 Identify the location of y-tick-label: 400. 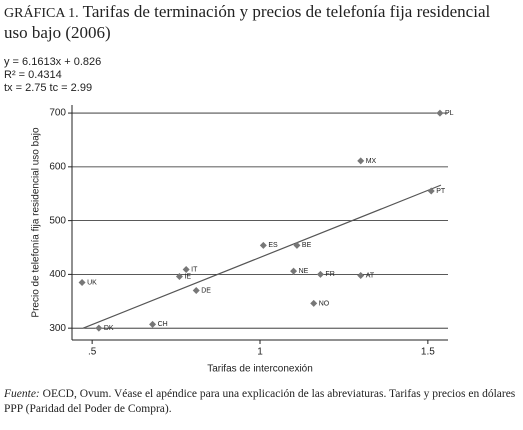
(57, 274).